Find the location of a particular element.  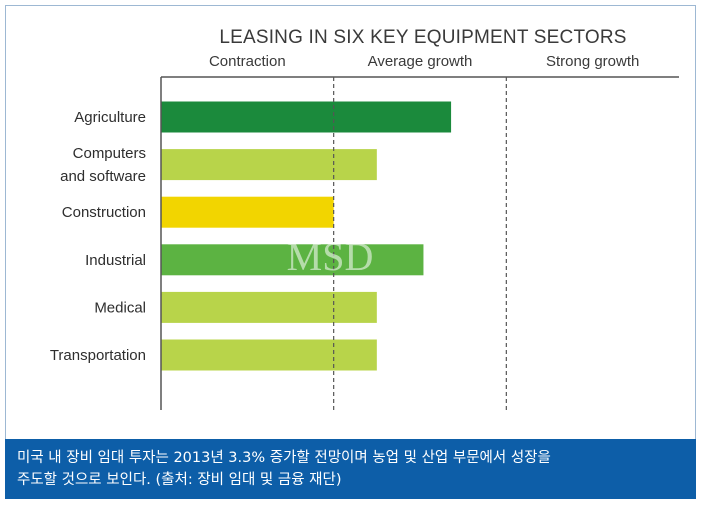

chart-title: LEASING IN SIX KEY EQUIPMENT SECTORS is located at coordinates (422, 37).